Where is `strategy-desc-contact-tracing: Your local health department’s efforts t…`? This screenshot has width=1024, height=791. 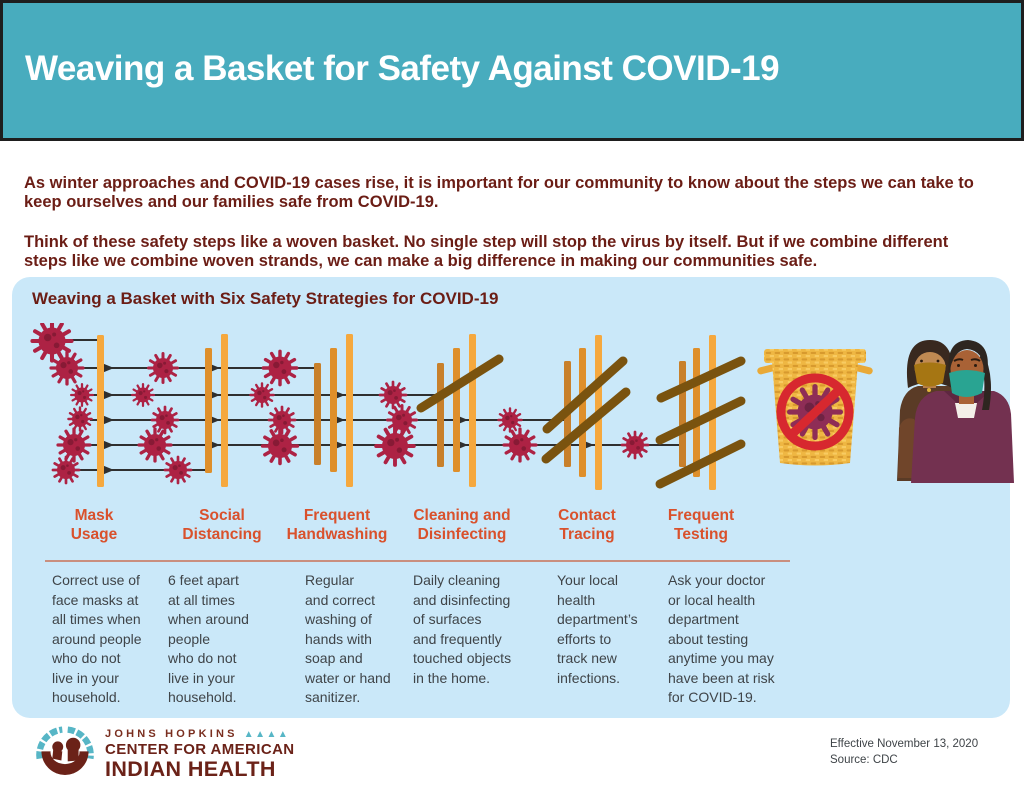 strategy-desc-contact-tracing: Your local health department’s efforts t… is located at coordinates (597, 629).